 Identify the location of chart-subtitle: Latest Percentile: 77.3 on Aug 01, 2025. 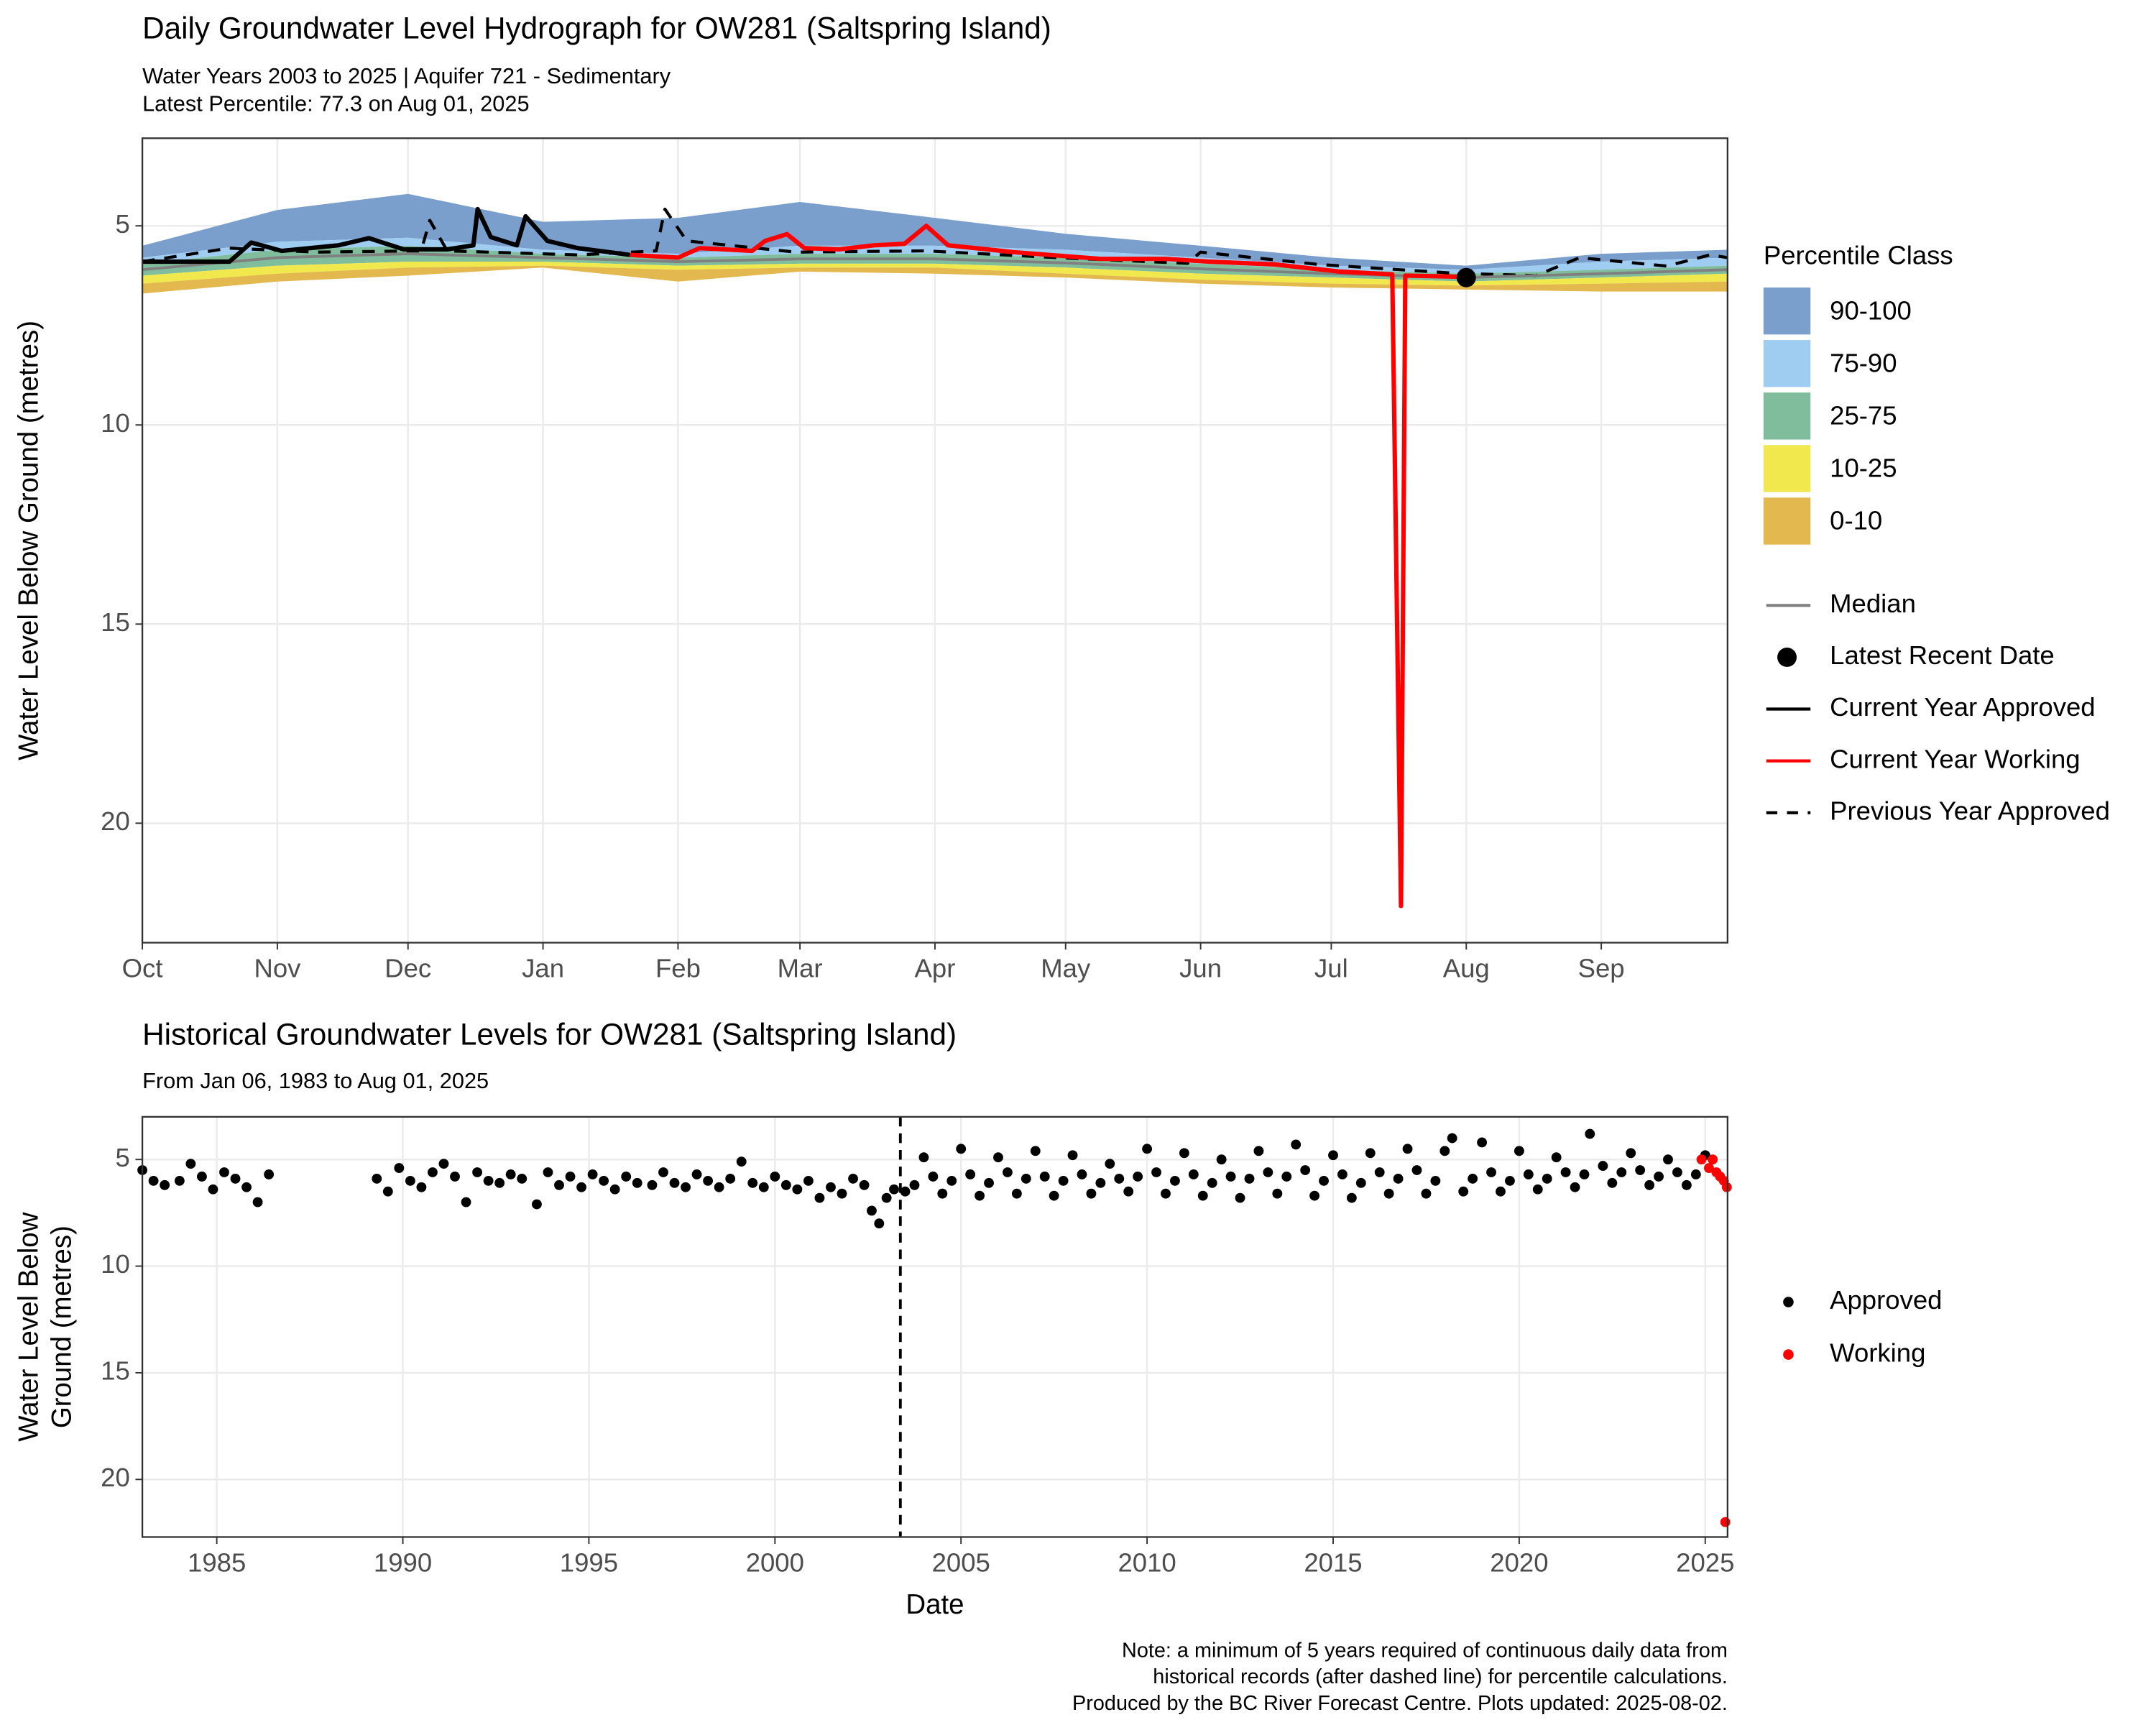
(336, 103).